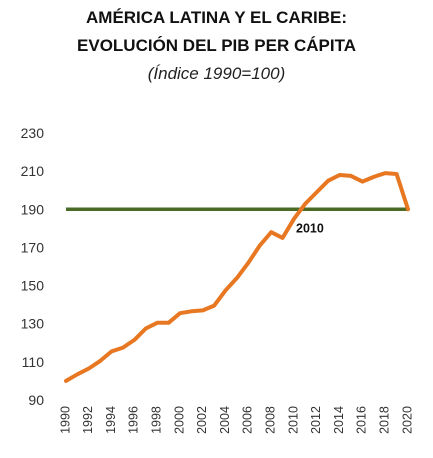 This screenshot has height=458, width=433. I want to click on x-tick-label: 1996, so click(134, 420).